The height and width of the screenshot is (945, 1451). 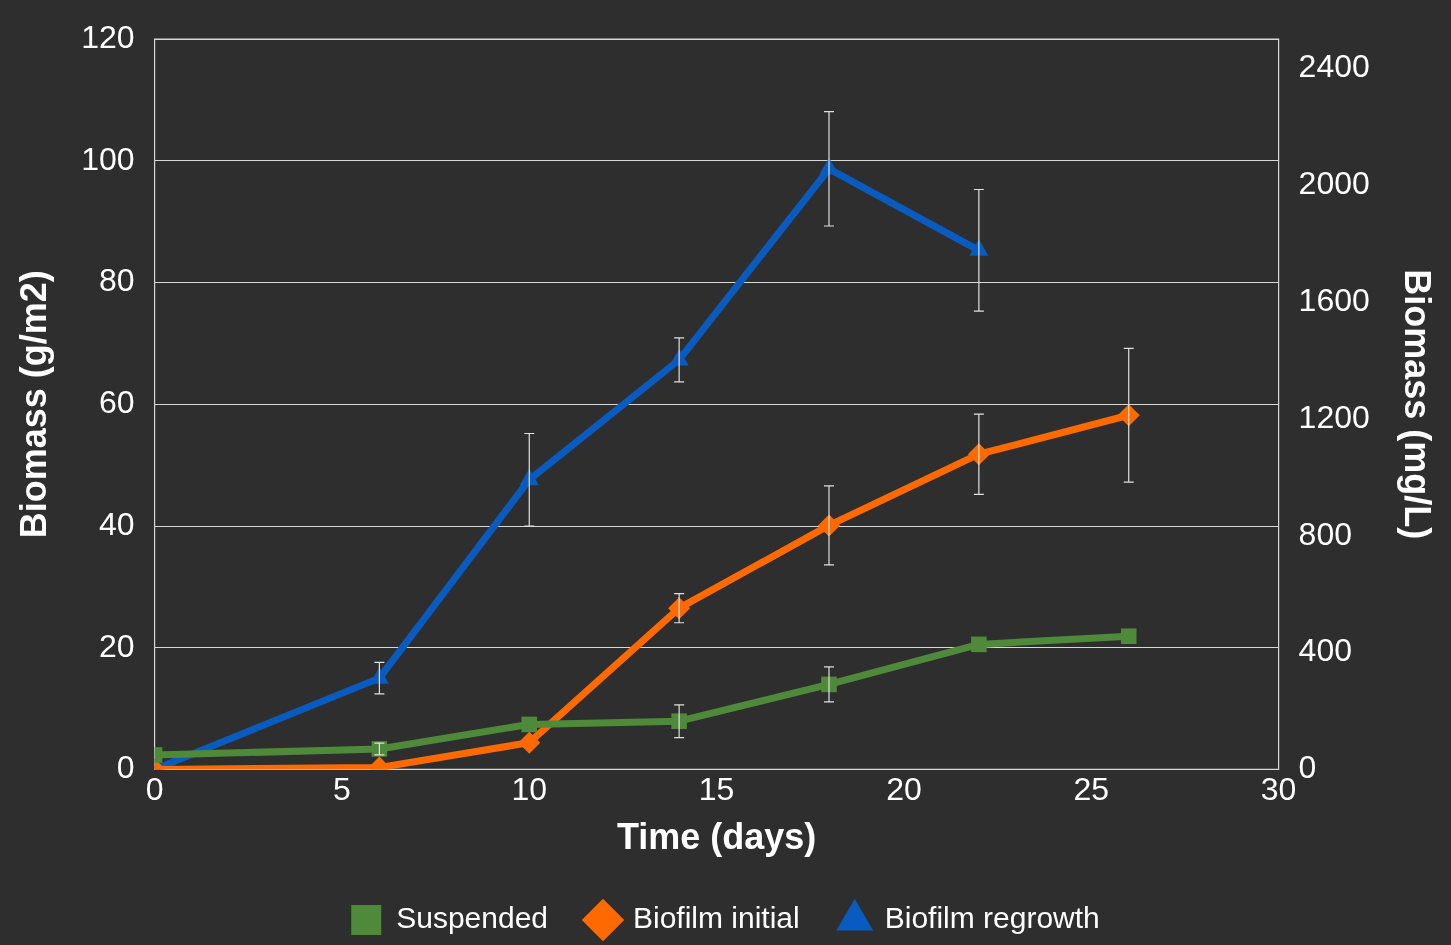 I want to click on y-tick-label: 80, so click(x=117, y=280).